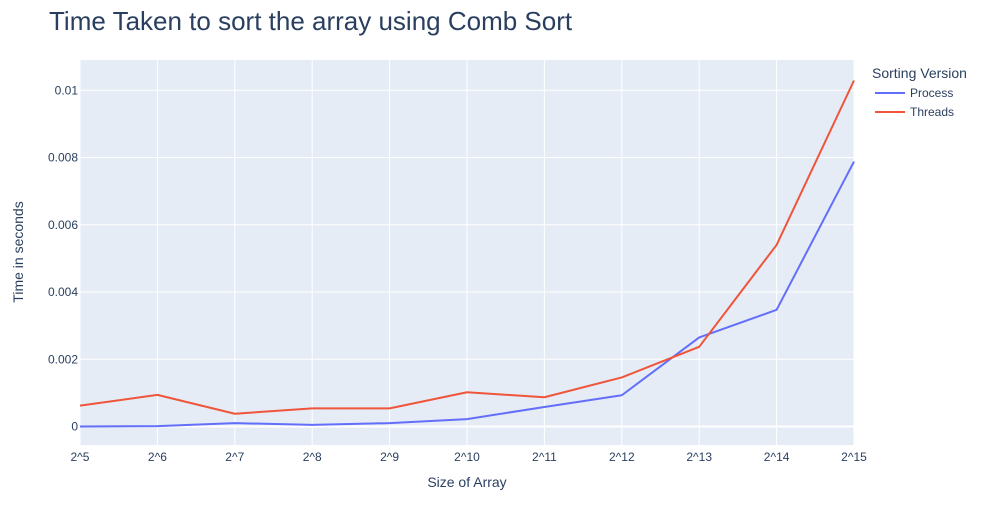  I want to click on x-tick-label: 2^7, so click(234, 457).